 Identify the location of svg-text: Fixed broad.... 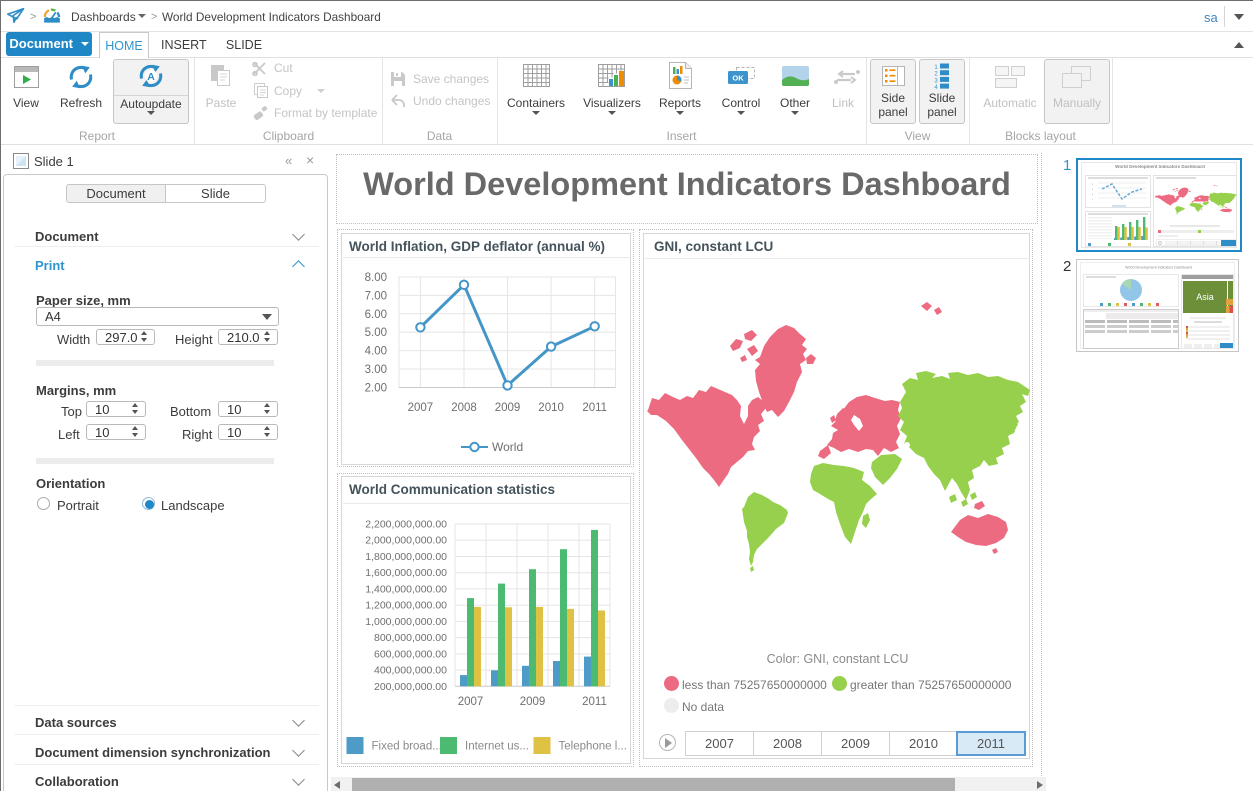
(407, 747).